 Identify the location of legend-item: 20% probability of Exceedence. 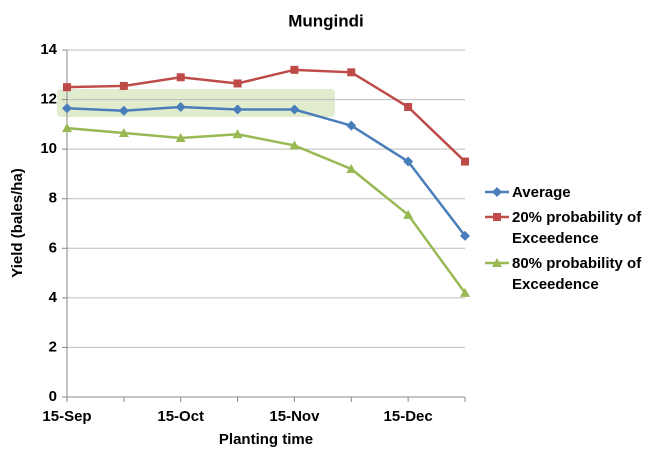
(575, 228).